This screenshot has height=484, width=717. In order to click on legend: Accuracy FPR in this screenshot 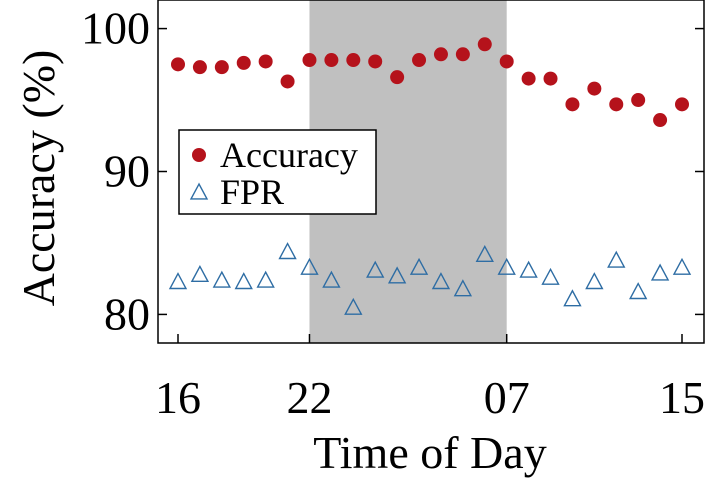, I will do `click(277, 172)`.